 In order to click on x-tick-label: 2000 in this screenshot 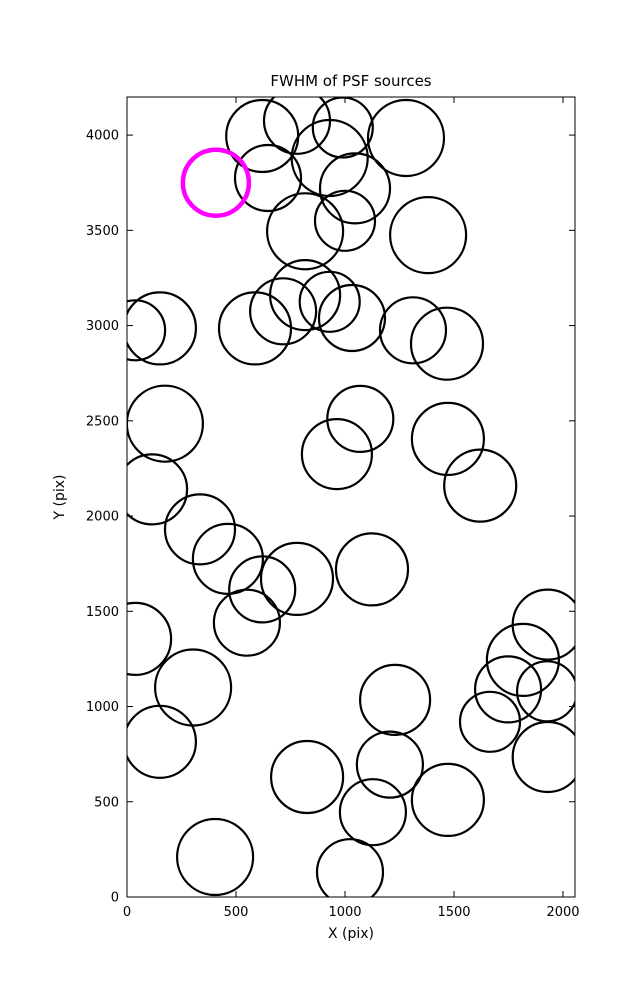, I will do `click(562, 912)`.